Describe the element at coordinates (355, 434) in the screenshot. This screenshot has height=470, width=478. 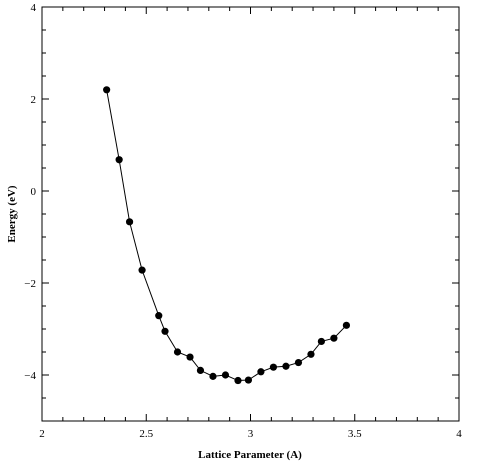
I see `x-tick-label: 3.5` at that location.